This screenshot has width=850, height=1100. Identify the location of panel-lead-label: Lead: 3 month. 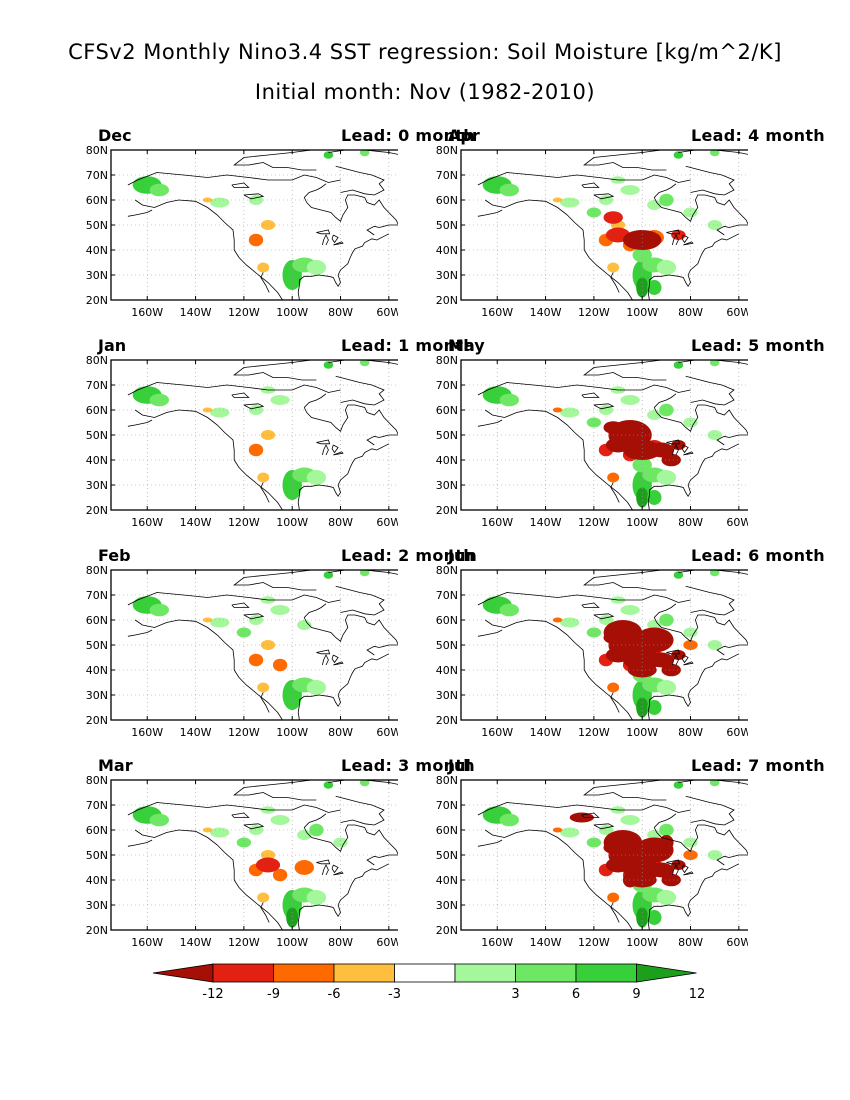
(408, 765).